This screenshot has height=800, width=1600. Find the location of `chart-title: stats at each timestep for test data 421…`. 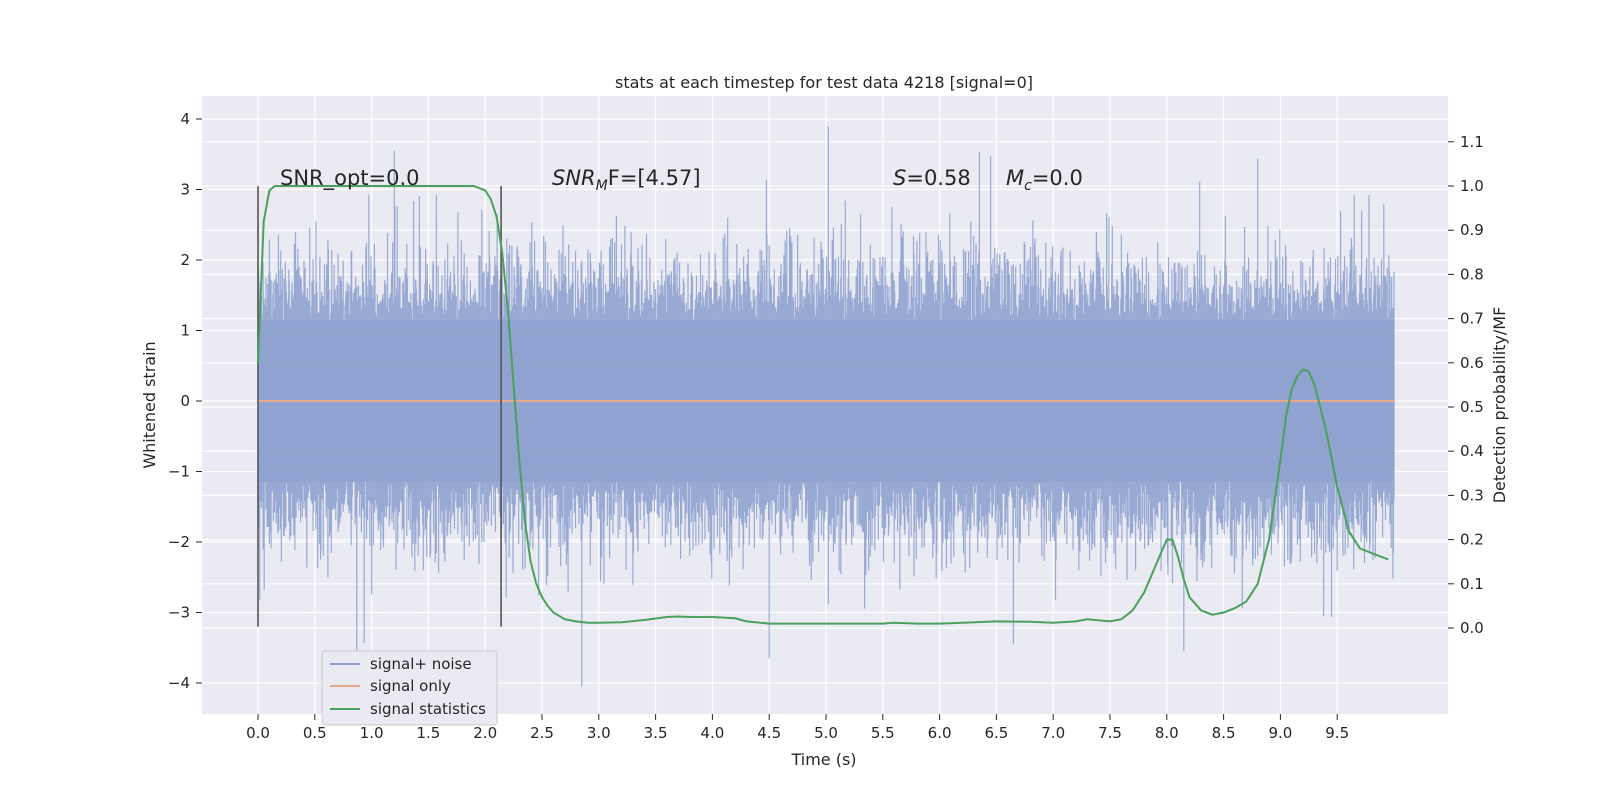

chart-title: stats at each timestep for test data 421… is located at coordinates (824, 82).